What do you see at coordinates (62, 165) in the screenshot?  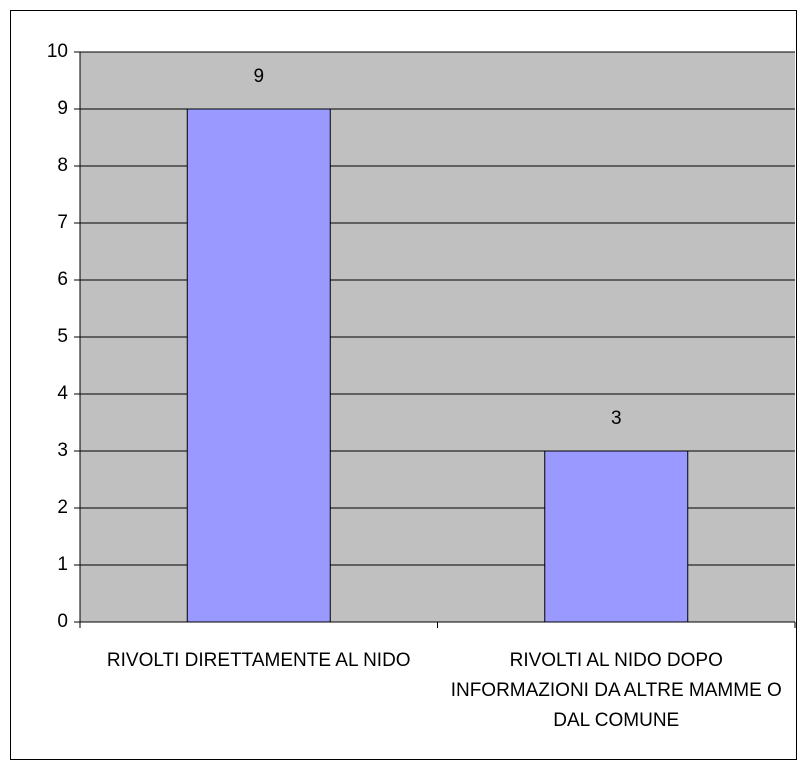 I see `y-tick-label: 8` at bounding box center [62, 165].